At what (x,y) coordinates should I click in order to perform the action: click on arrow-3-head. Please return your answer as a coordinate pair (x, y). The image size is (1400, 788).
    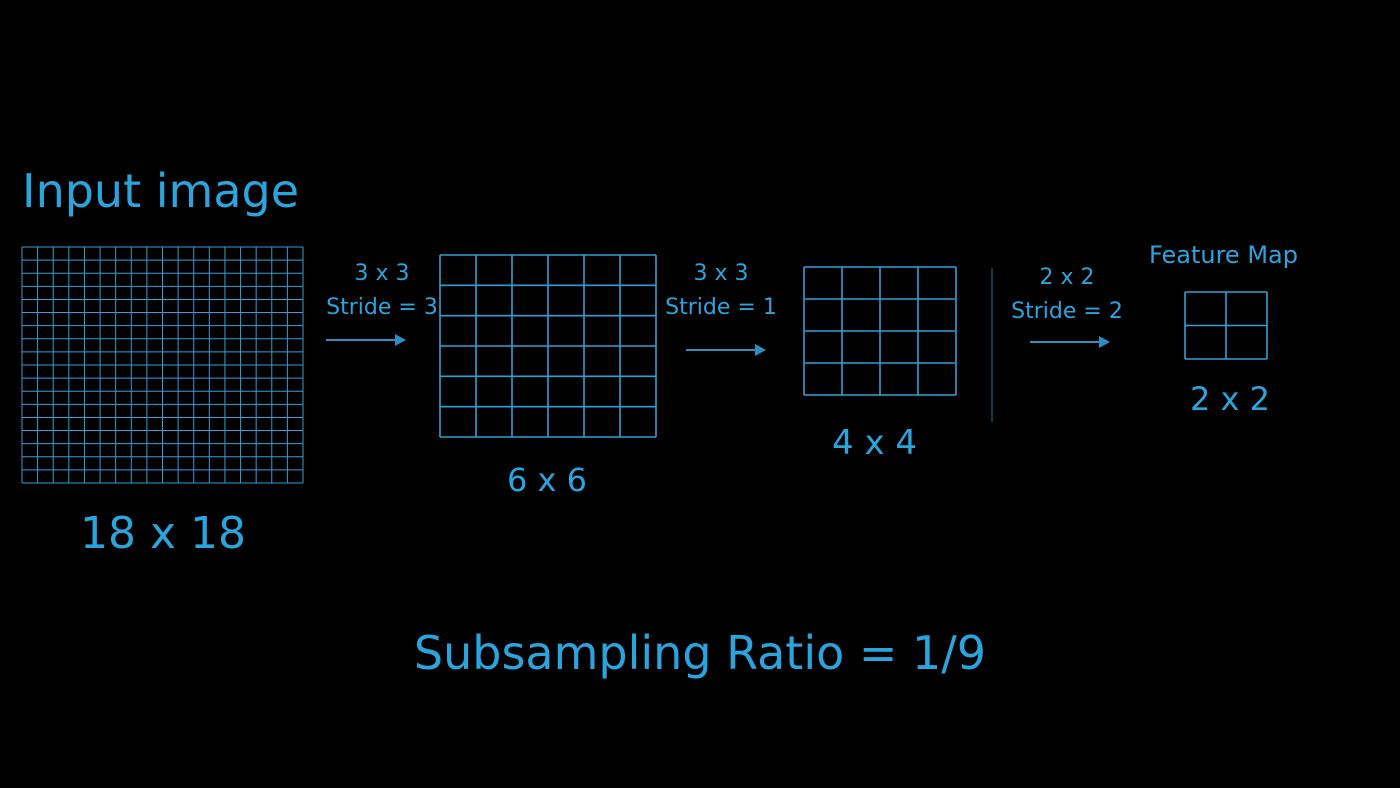
    Looking at the image, I should click on (1104, 342).